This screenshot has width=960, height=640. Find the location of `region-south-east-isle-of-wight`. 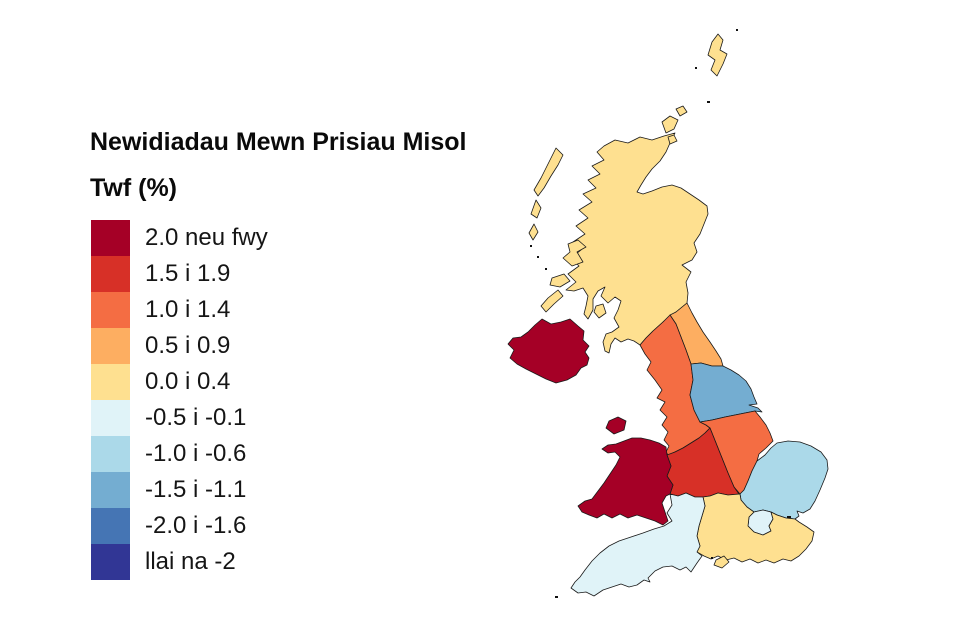

region-south-east-isle-of-wight is located at coordinates (721, 562).